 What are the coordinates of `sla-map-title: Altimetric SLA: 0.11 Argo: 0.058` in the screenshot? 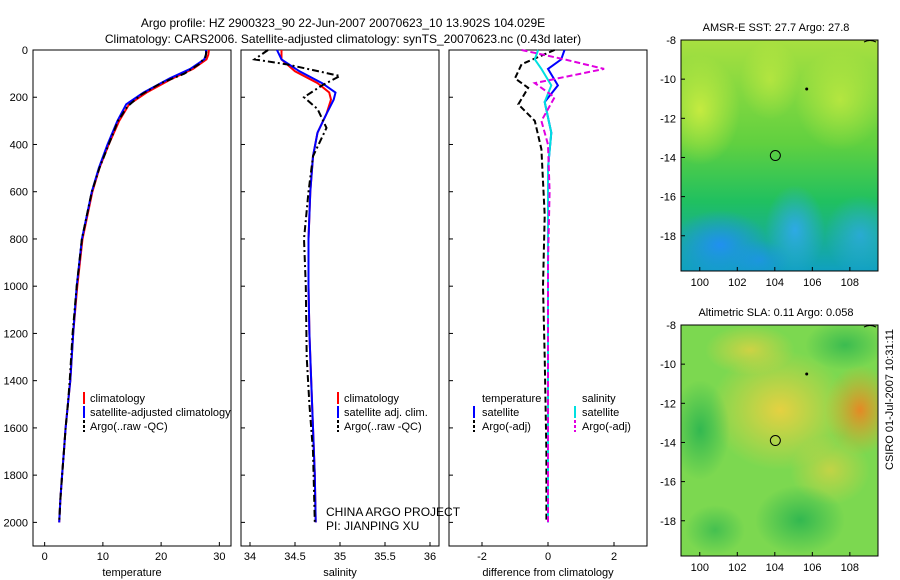 It's located at (775, 313).